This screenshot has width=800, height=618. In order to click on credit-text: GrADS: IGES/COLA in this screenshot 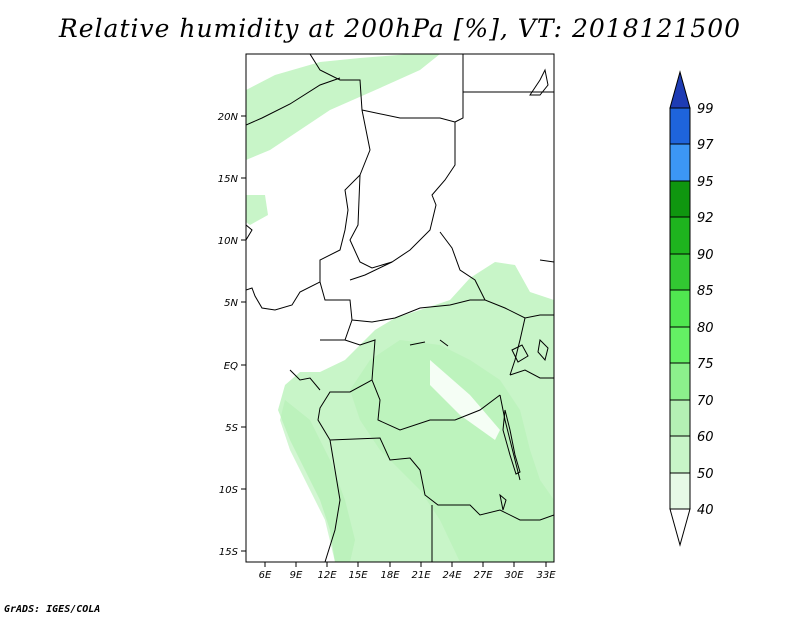, I will do `click(52, 609)`.